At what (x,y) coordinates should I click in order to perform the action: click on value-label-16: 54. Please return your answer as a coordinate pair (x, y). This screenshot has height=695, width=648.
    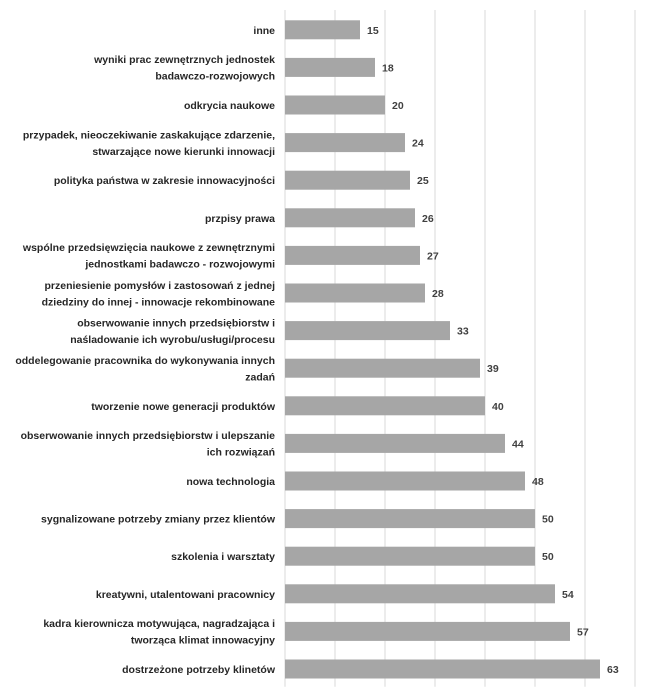
    Looking at the image, I should click on (568, 595).